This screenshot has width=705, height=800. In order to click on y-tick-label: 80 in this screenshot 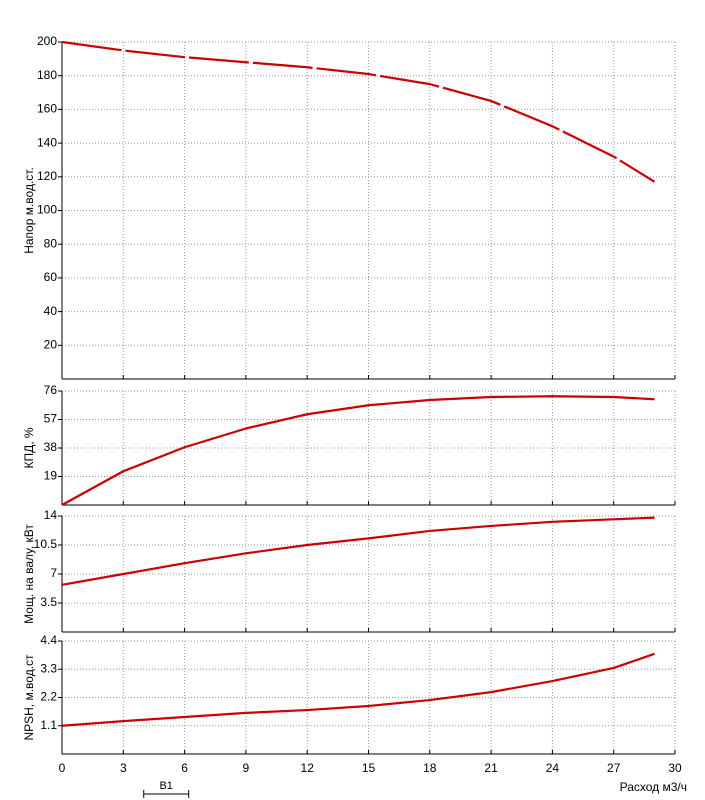, I will do `click(51, 243)`.